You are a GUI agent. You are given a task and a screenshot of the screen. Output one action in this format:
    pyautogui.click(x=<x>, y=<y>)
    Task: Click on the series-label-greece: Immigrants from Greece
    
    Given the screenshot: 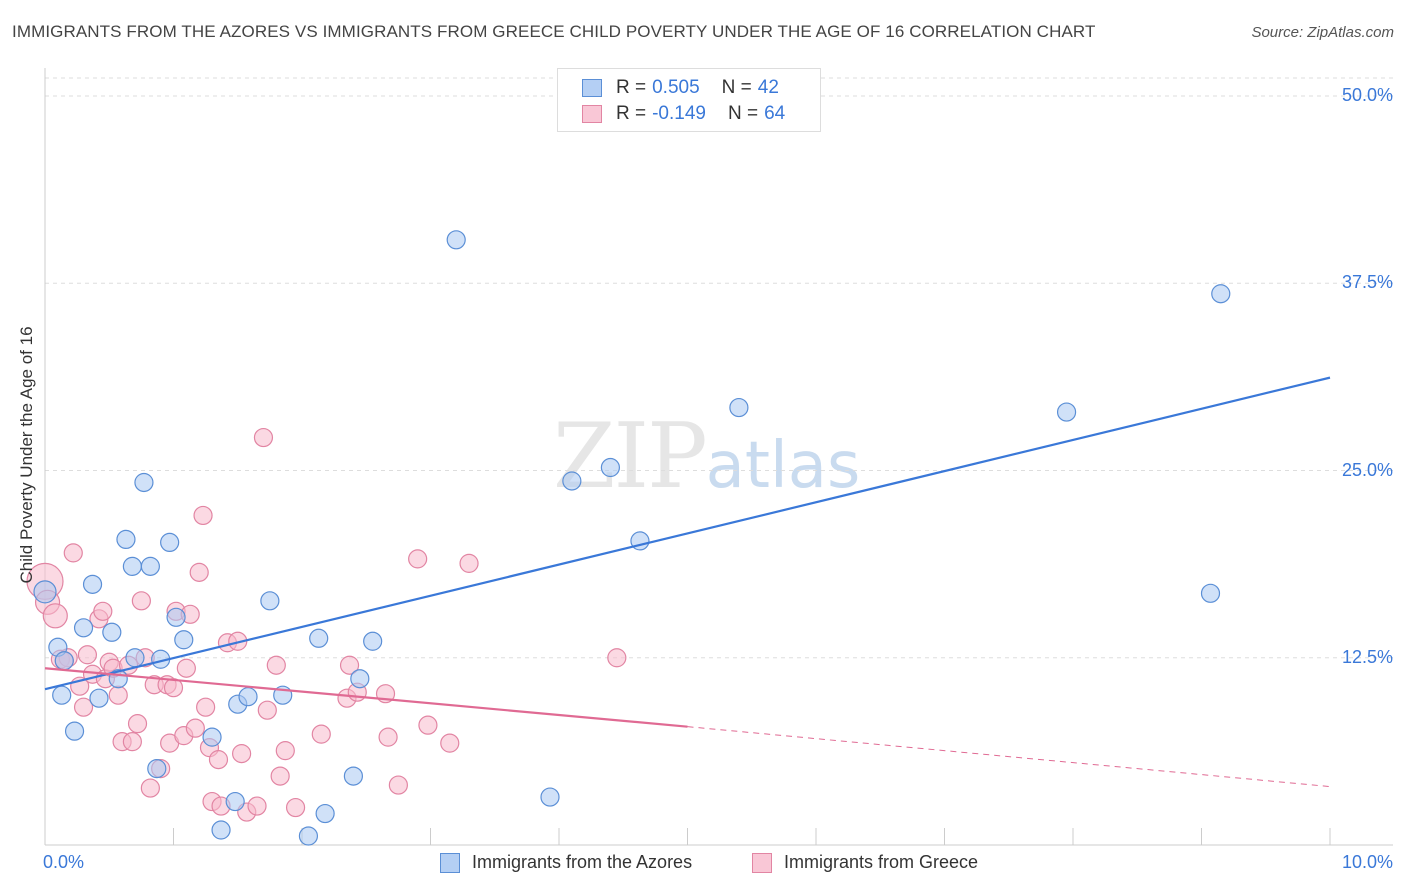 What is the action you would take?
    pyautogui.click(x=881, y=862)
    